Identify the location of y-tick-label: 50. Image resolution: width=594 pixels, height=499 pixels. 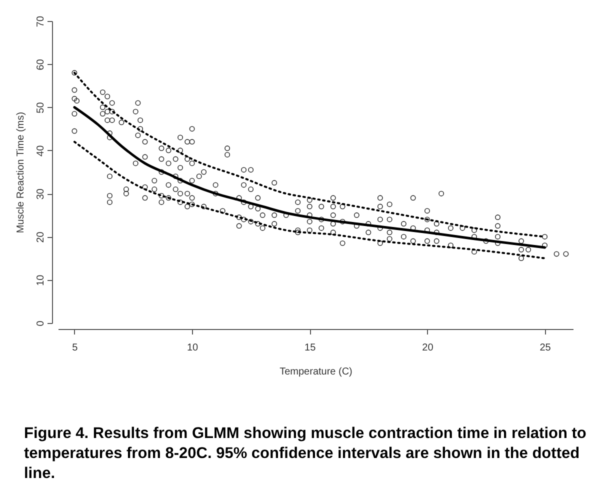
(41, 108).